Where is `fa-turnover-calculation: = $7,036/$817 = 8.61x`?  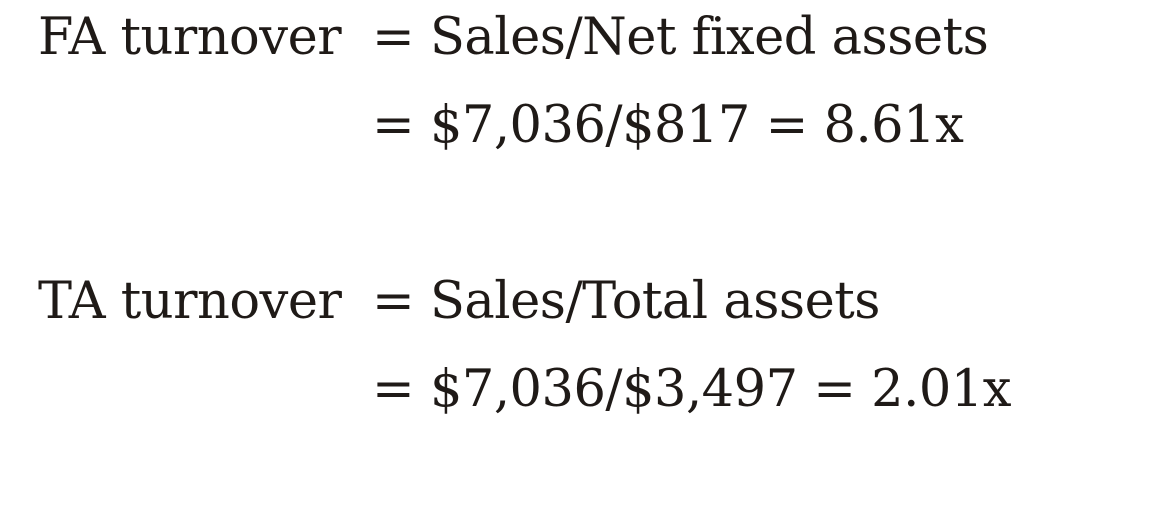 fa-turnover-calculation: = $7,036/$817 = 8.61x is located at coordinates (668, 125).